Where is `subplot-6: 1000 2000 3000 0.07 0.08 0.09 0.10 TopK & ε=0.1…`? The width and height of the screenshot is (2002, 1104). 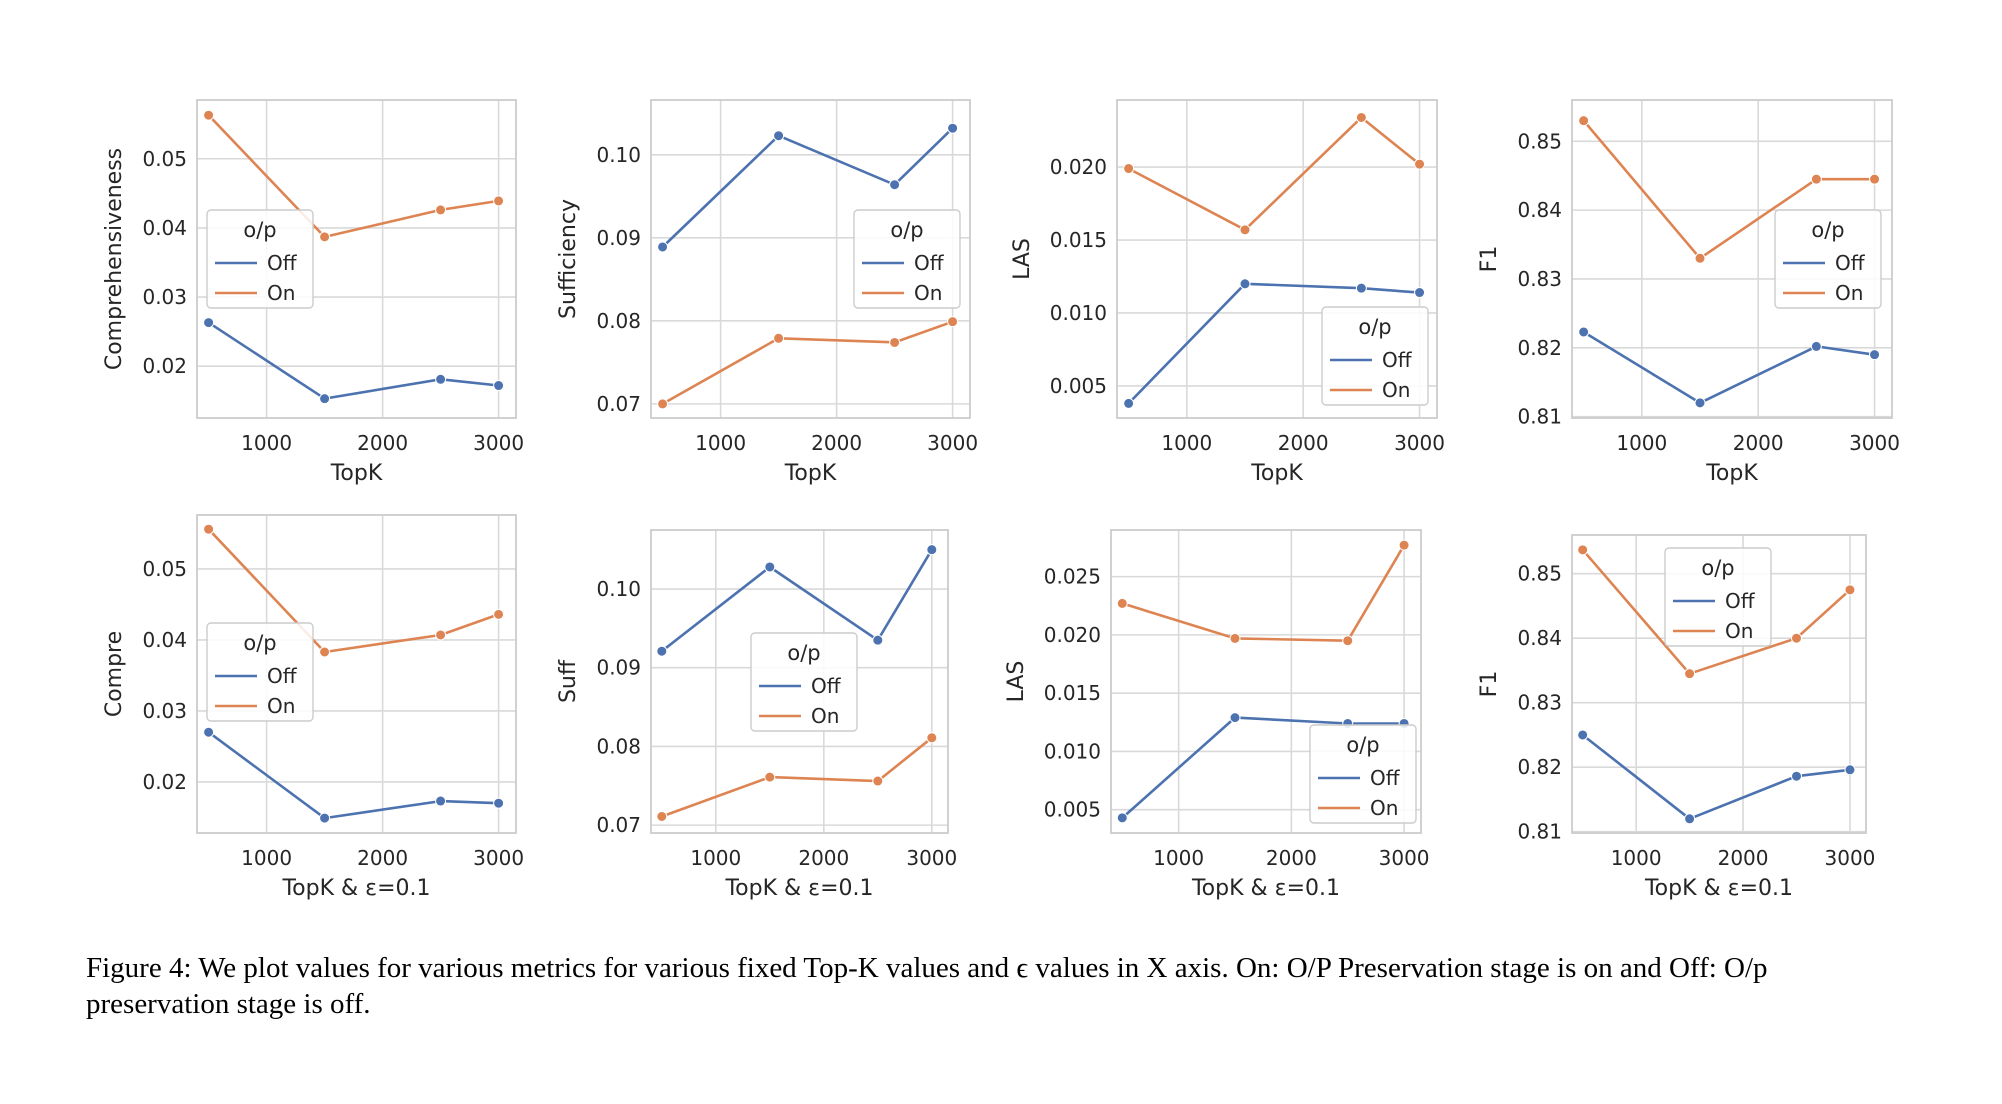 subplot-6: 1000 2000 3000 0.07 0.08 0.09 0.10 TopK & ε=0.1… is located at coordinates (756, 715).